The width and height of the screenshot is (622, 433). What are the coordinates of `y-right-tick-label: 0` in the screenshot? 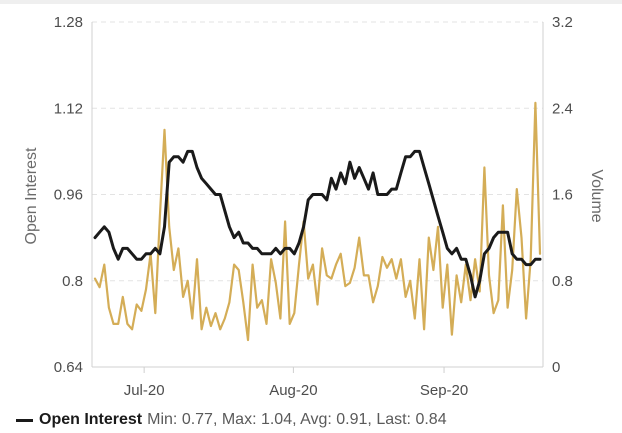 It's located at (556, 367).